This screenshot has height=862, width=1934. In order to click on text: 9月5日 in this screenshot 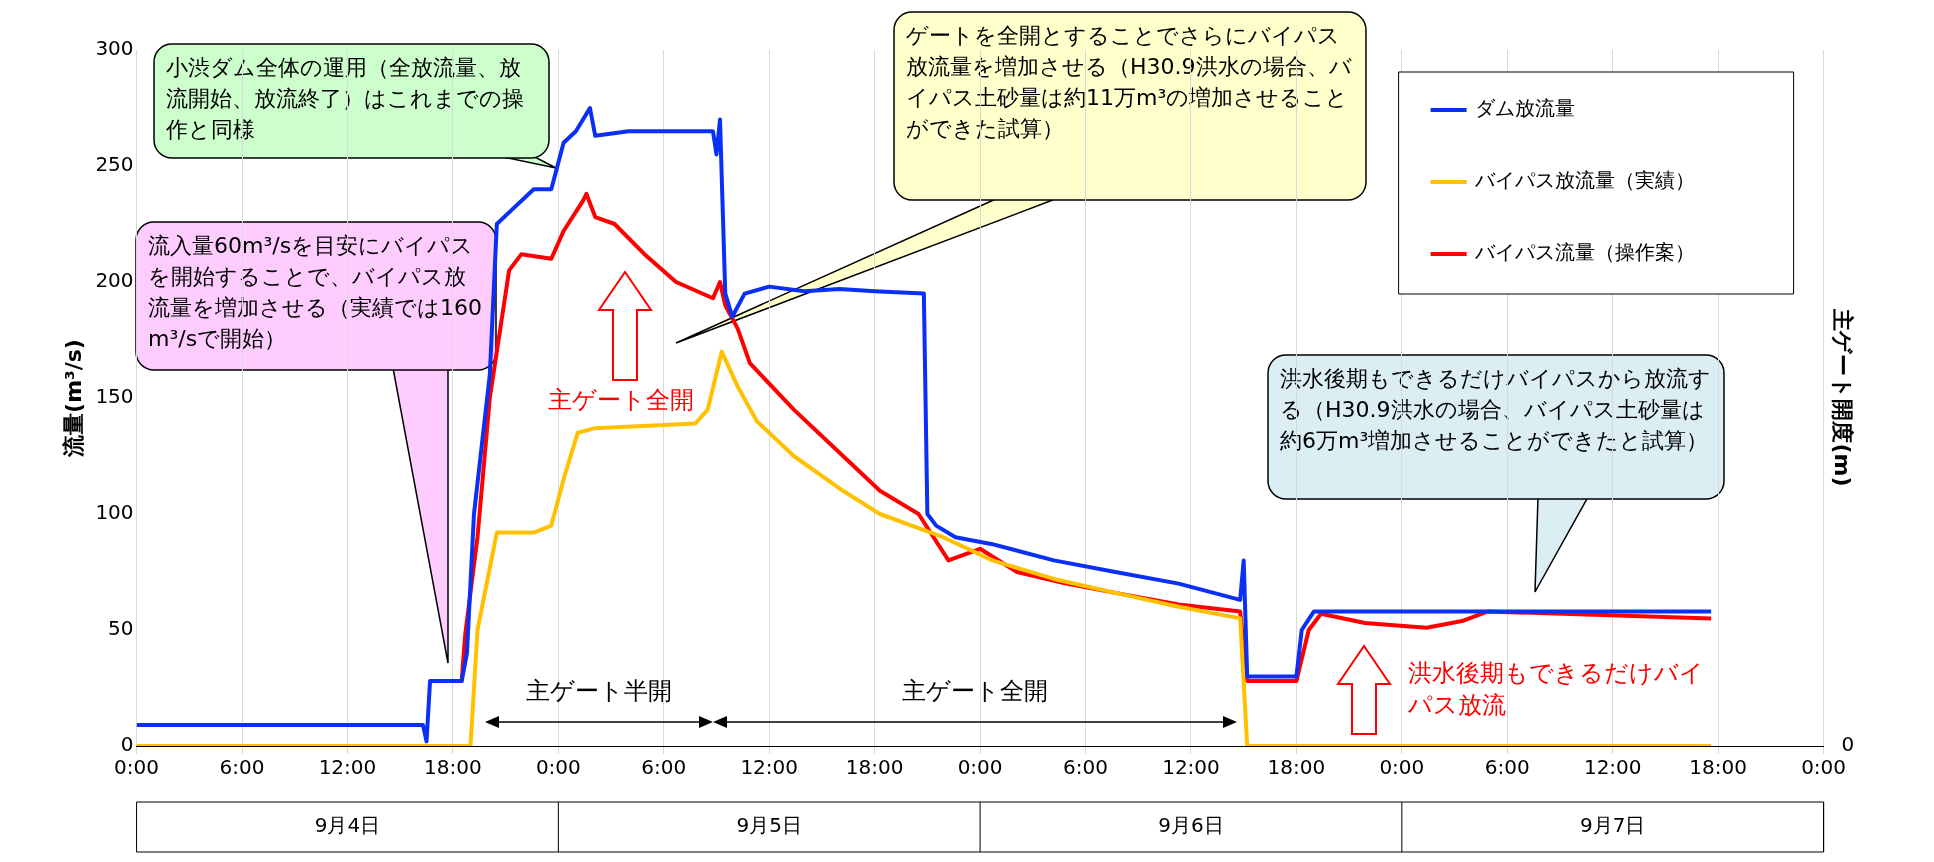, I will do `click(769, 825)`.